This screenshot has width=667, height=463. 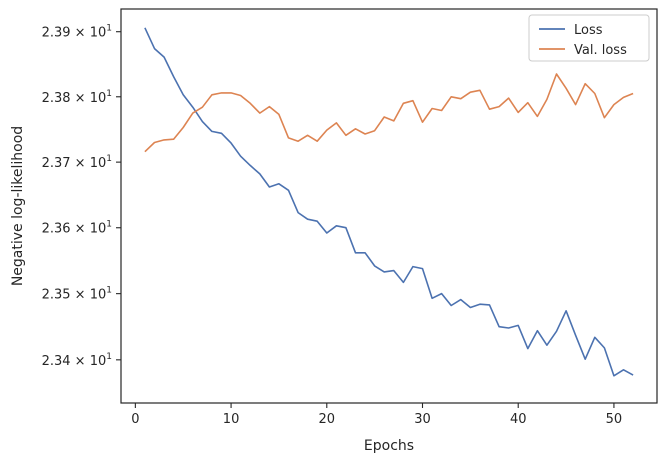 I want to click on x-tick-label: 50, so click(x=614, y=419).